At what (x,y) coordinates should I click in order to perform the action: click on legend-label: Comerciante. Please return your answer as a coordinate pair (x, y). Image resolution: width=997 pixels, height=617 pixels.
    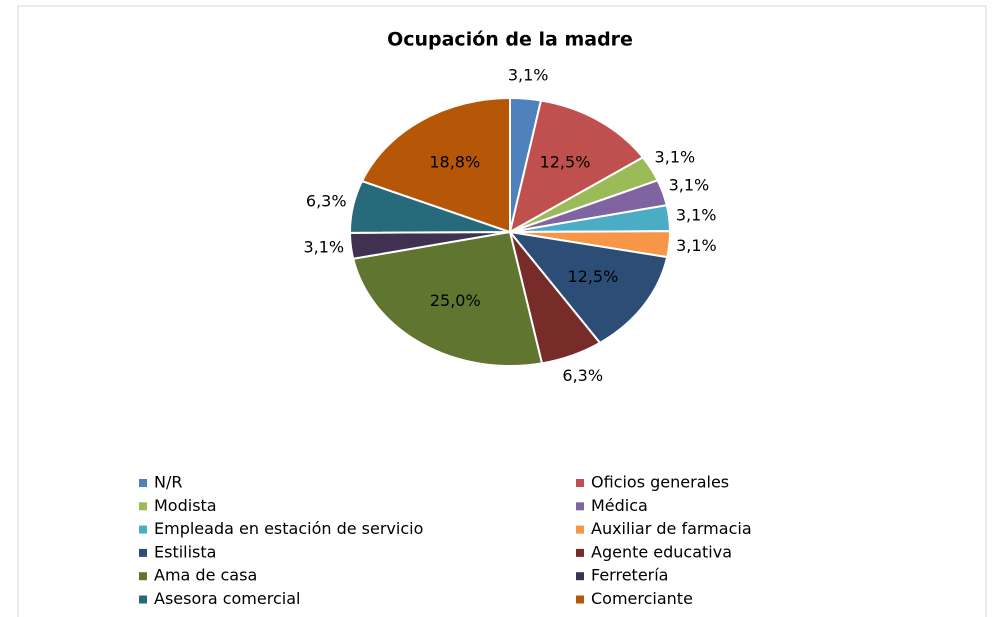
    Looking at the image, I should click on (642, 598).